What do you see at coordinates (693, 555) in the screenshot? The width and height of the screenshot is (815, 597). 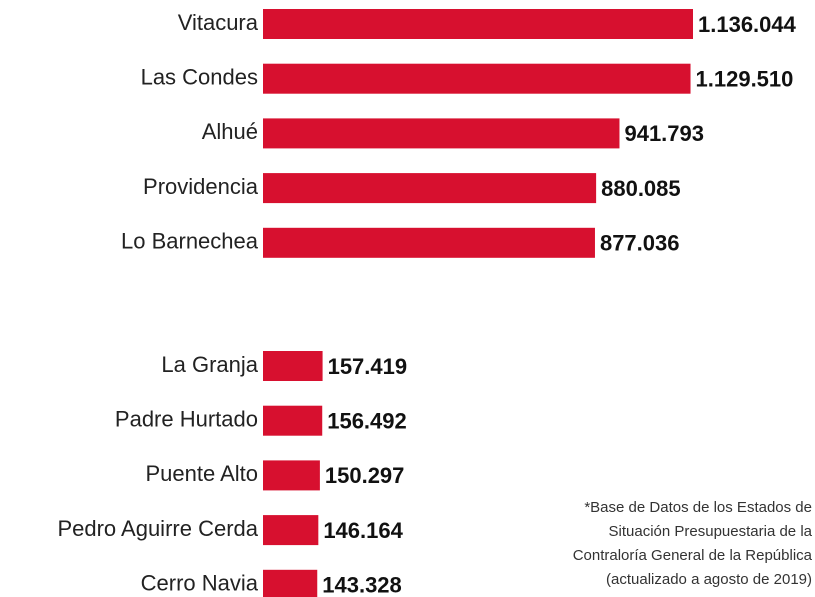 I see `footnote-line: Contraloría General de la República` at bounding box center [693, 555].